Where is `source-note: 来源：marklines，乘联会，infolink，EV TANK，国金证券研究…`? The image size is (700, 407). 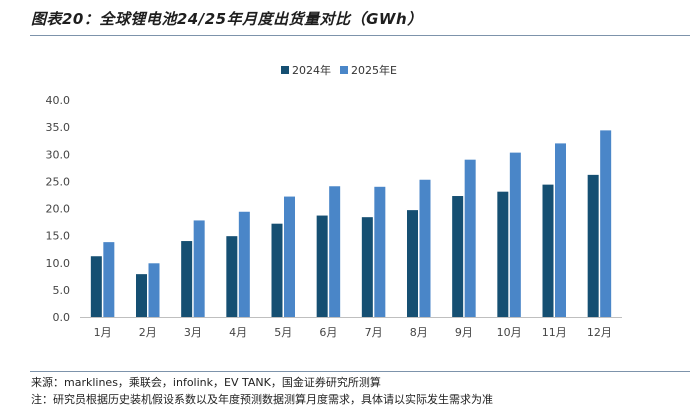
source-note: 来源：marklines，乘联会，infolink，EV TANK，国金证券研究… is located at coordinates (206, 382).